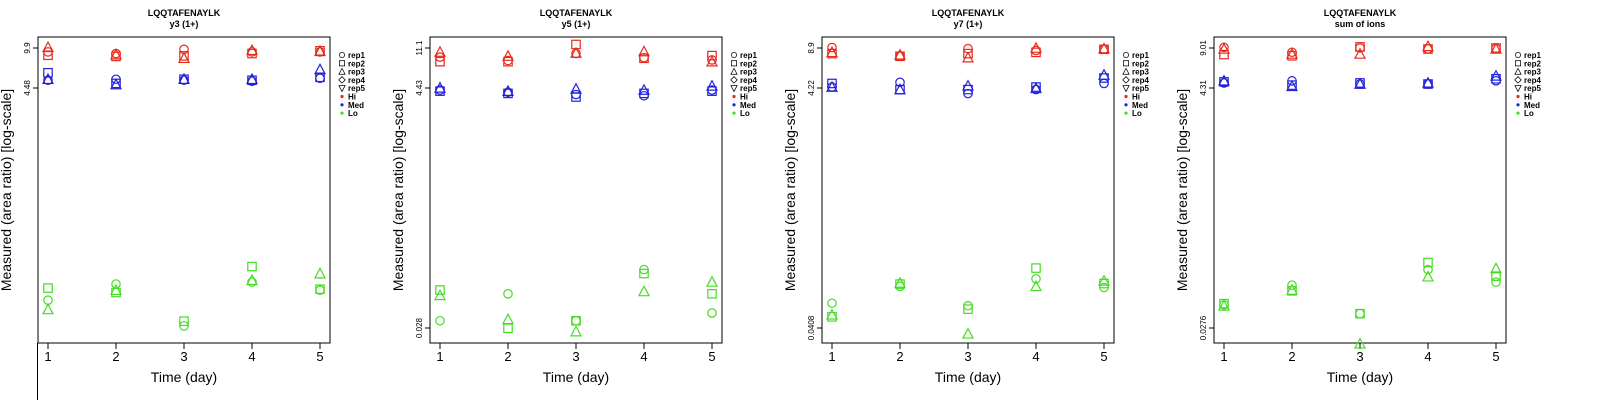 The width and height of the screenshot is (1600, 400). What do you see at coordinates (1203, 88) in the screenshot?
I see `y-tick-label: 4.31` at bounding box center [1203, 88].